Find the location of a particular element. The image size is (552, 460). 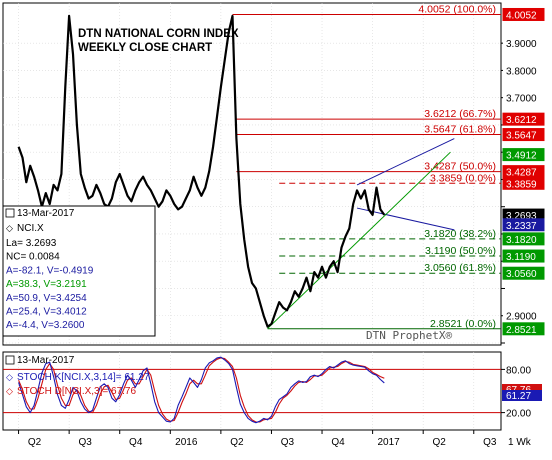

price-tag-label: 3.1190 is located at coordinates (521, 257).